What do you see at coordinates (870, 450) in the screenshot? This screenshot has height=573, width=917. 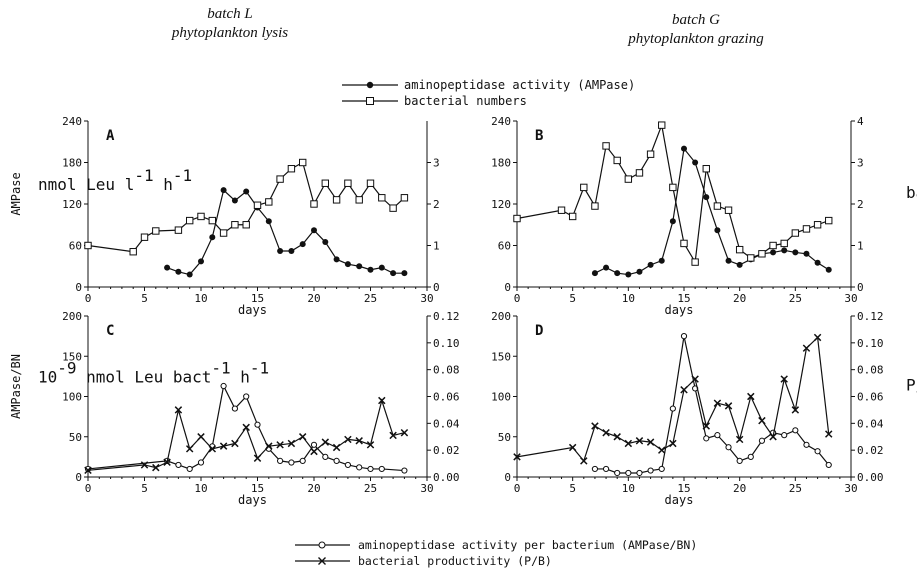 I see `y-right-tick-label: 0.02` at bounding box center [870, 450].